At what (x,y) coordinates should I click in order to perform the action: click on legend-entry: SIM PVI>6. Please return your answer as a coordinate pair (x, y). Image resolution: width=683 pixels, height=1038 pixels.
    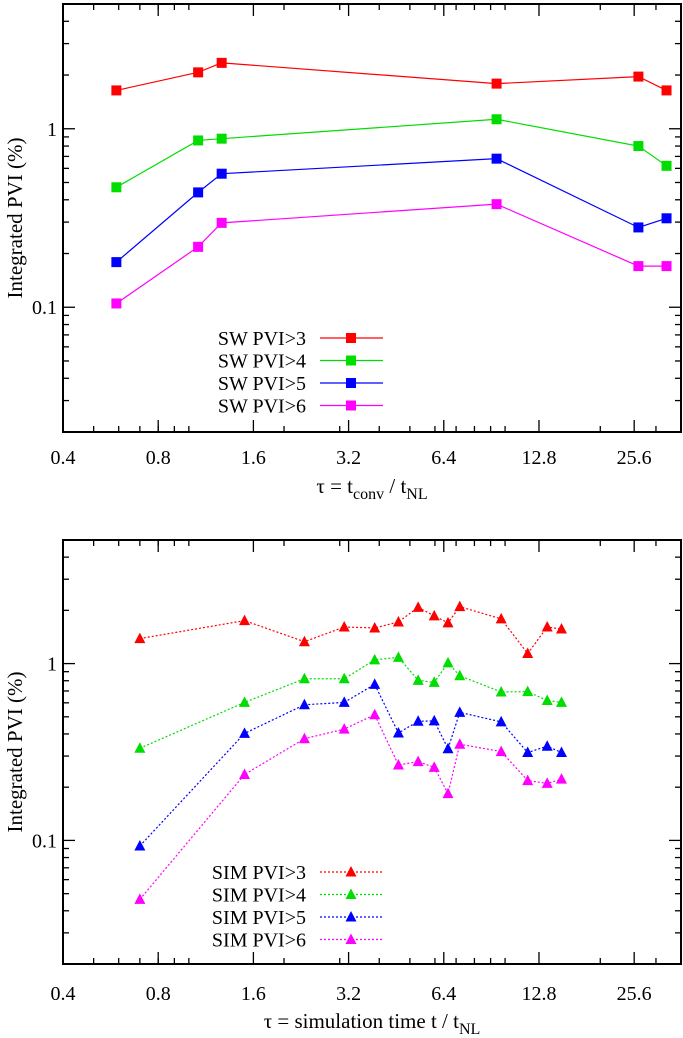
    Looking at the image, I should click on (297, 941).